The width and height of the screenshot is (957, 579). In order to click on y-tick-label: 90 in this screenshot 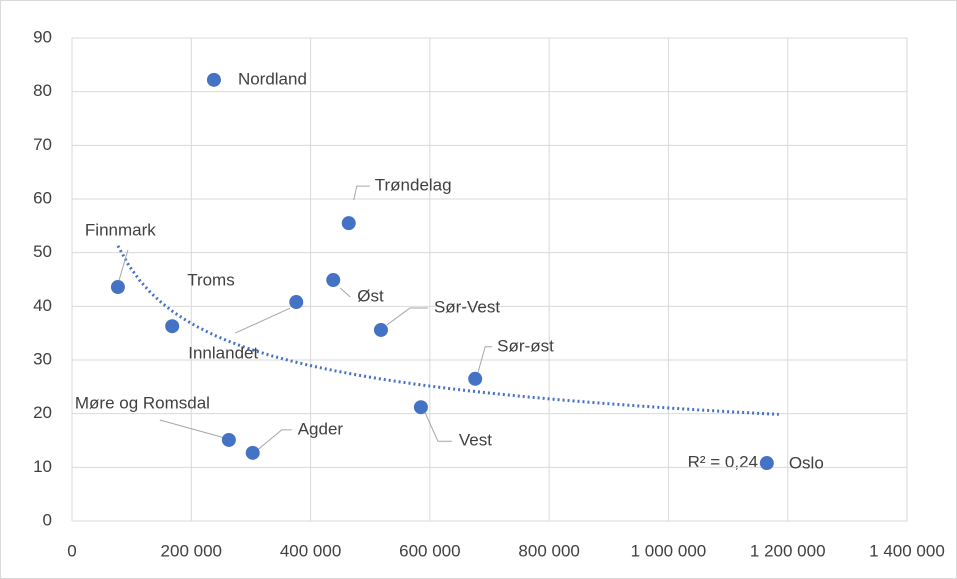, I will do `click(42, 36)`.